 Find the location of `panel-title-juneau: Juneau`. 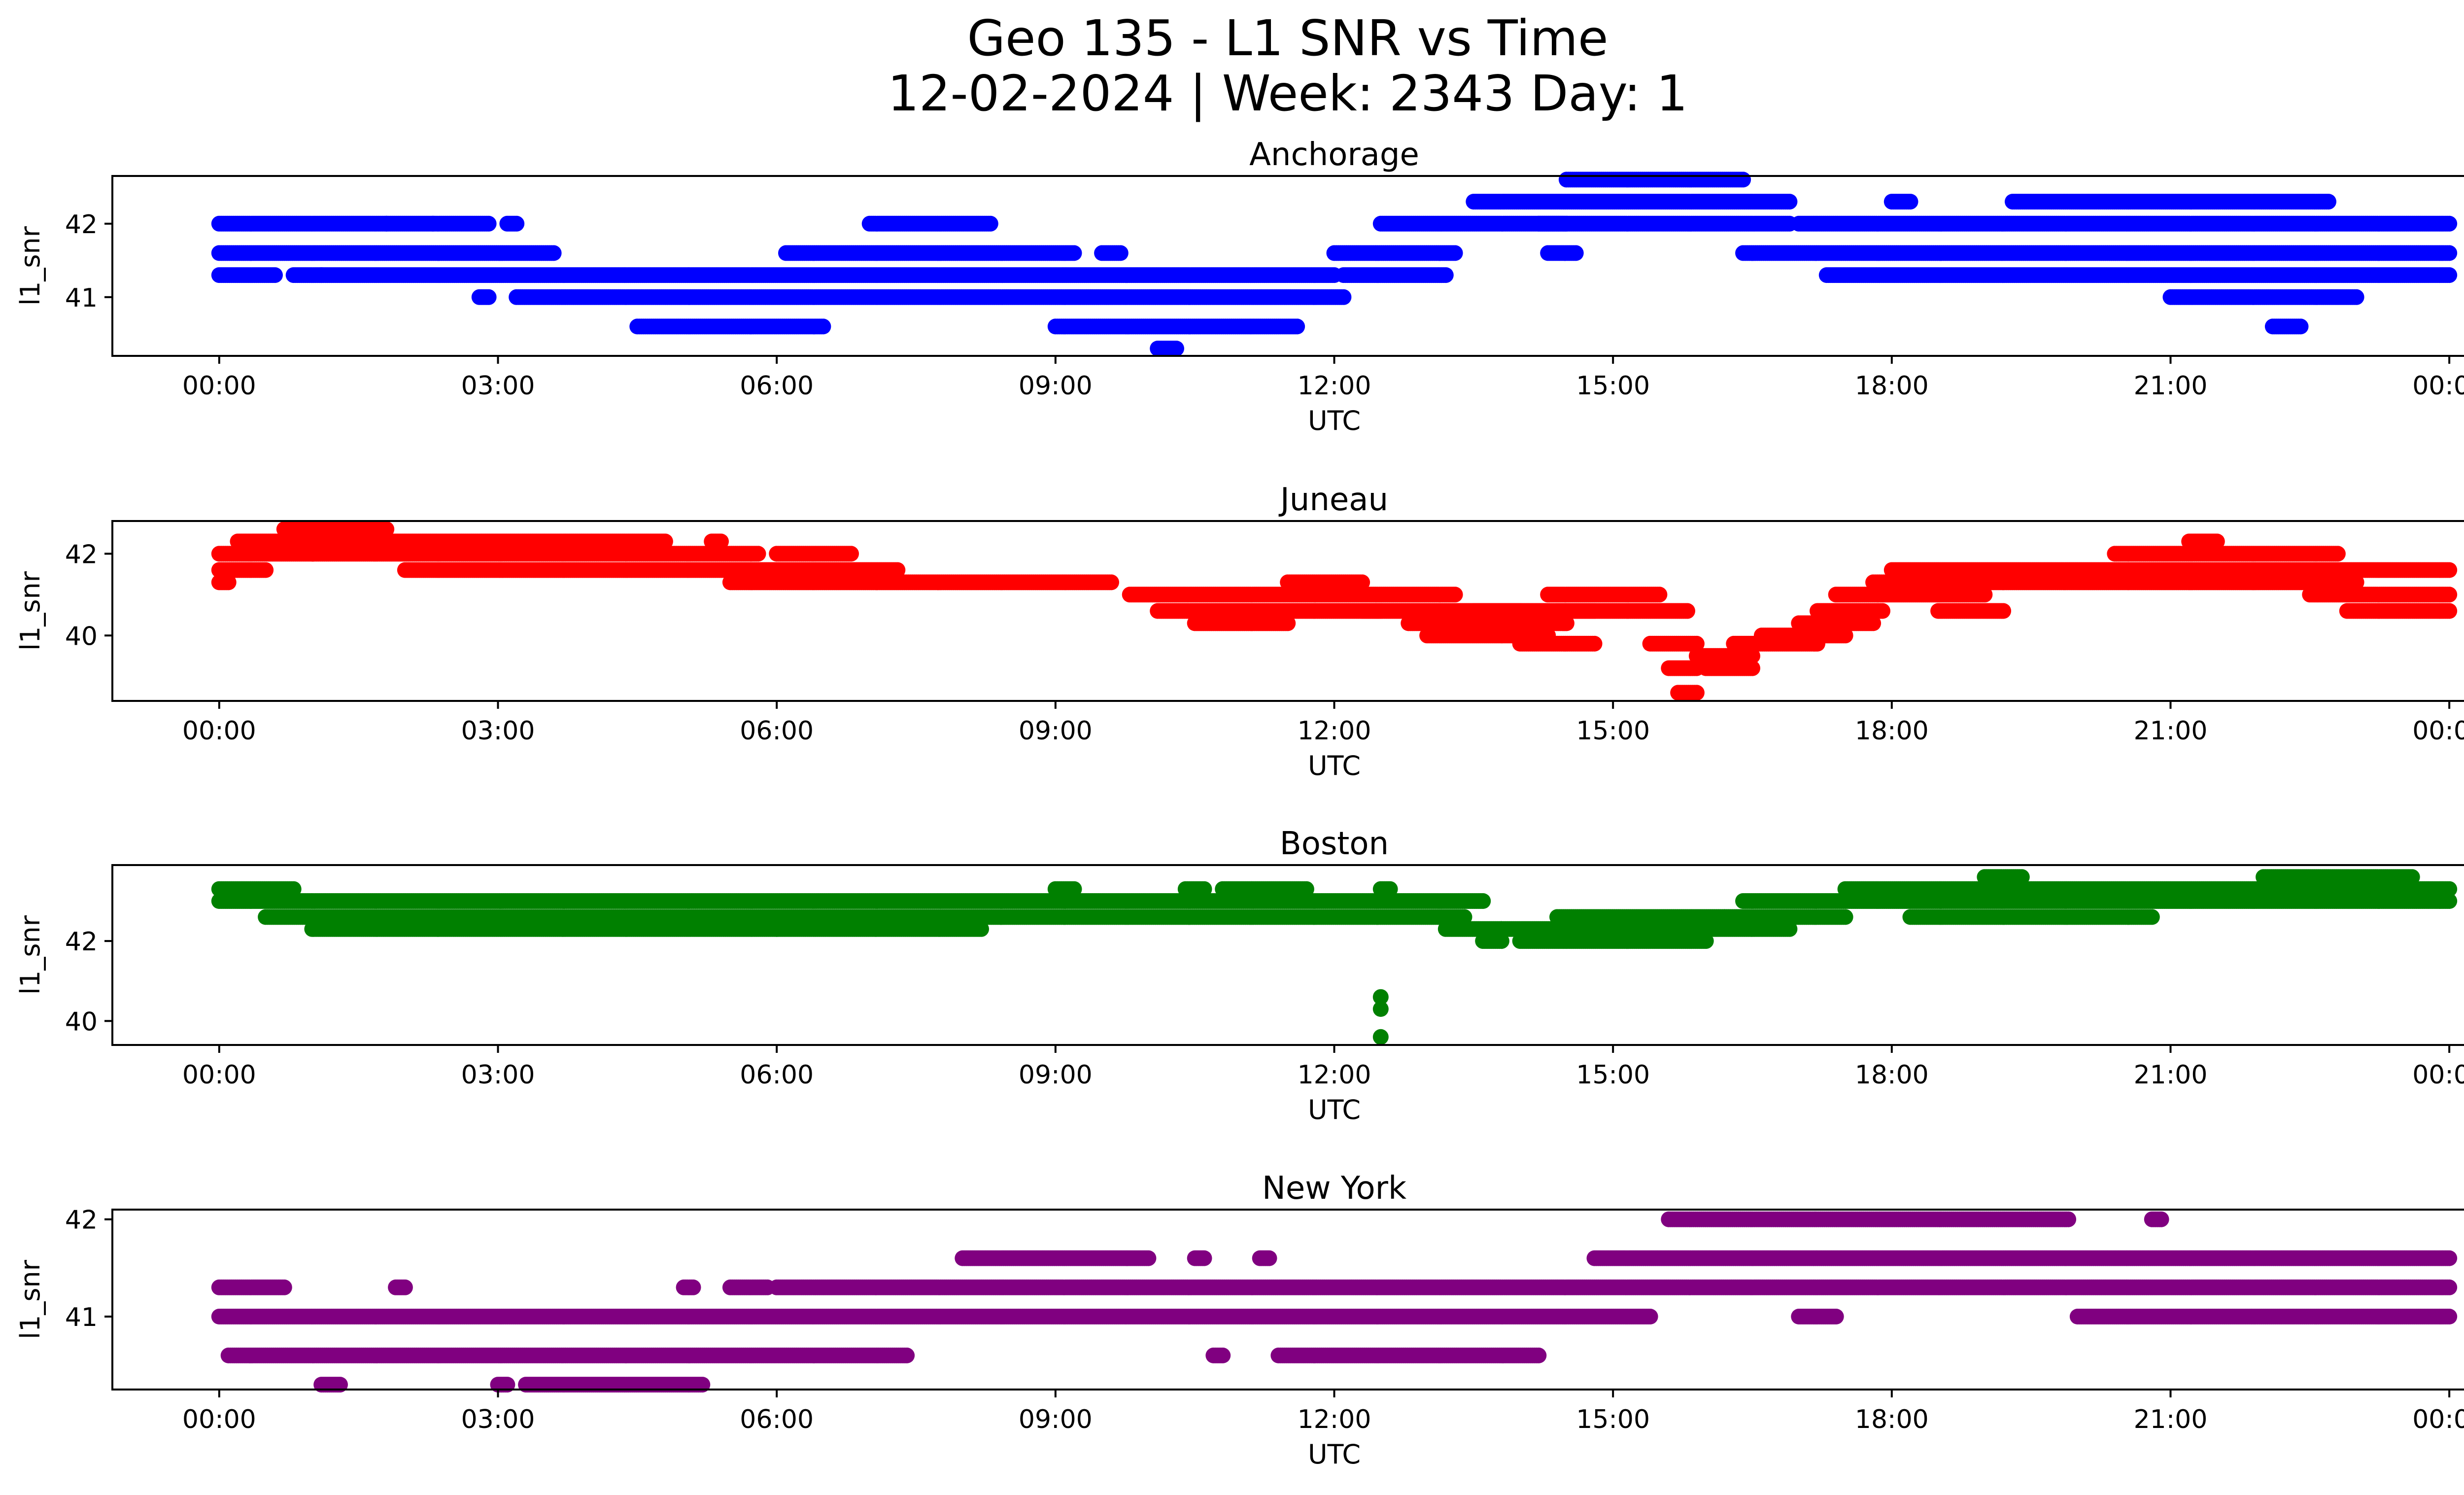

panel-title-juneau: Juneau is located at coordinates (1333, 500).